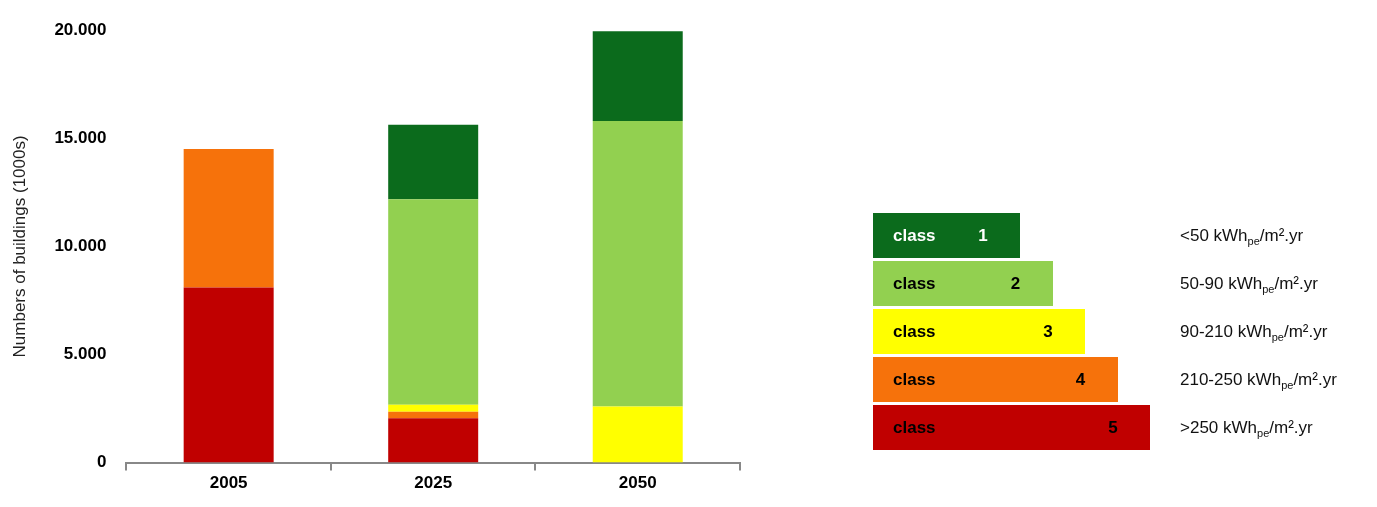 Image resolution: width=1377 pixels, height=507 pixels. I want to click on y-axis-title: Numbers of buildings (1000s), so click(19, 246).